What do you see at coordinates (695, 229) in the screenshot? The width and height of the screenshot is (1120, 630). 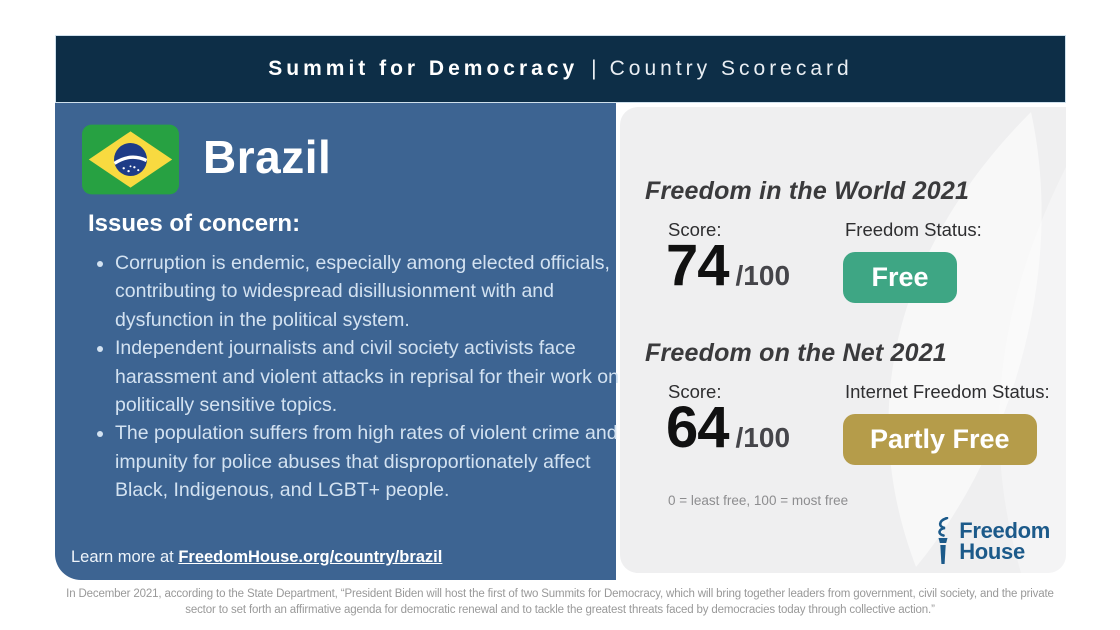 I see `fiw-score-label: Score:` at bounding box center [695, 229].